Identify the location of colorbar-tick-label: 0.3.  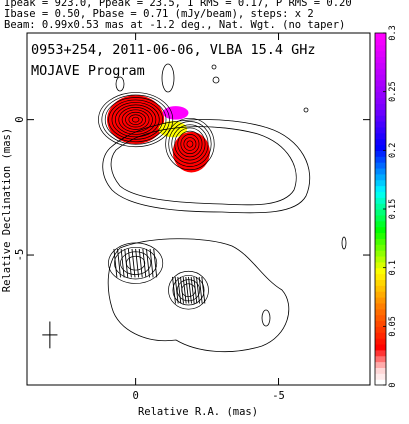
(393, 32).